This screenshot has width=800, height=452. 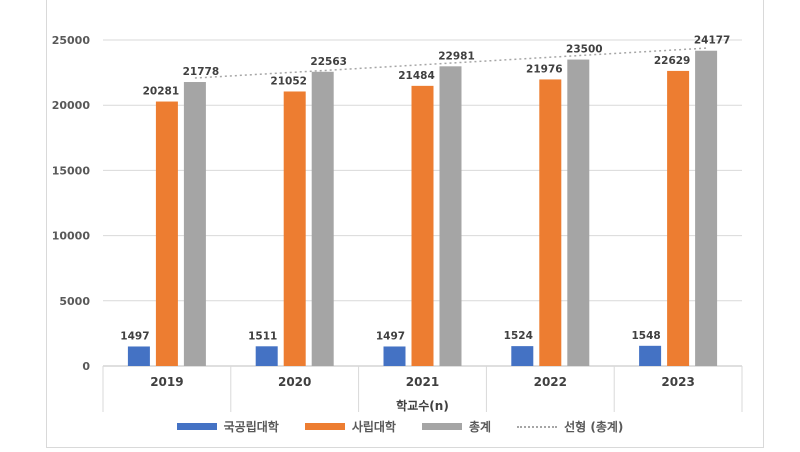 What do you see at coordinates (441, 426) in the screenshot?
I see `legend-swatch-total` at bounding box center [441, 426].